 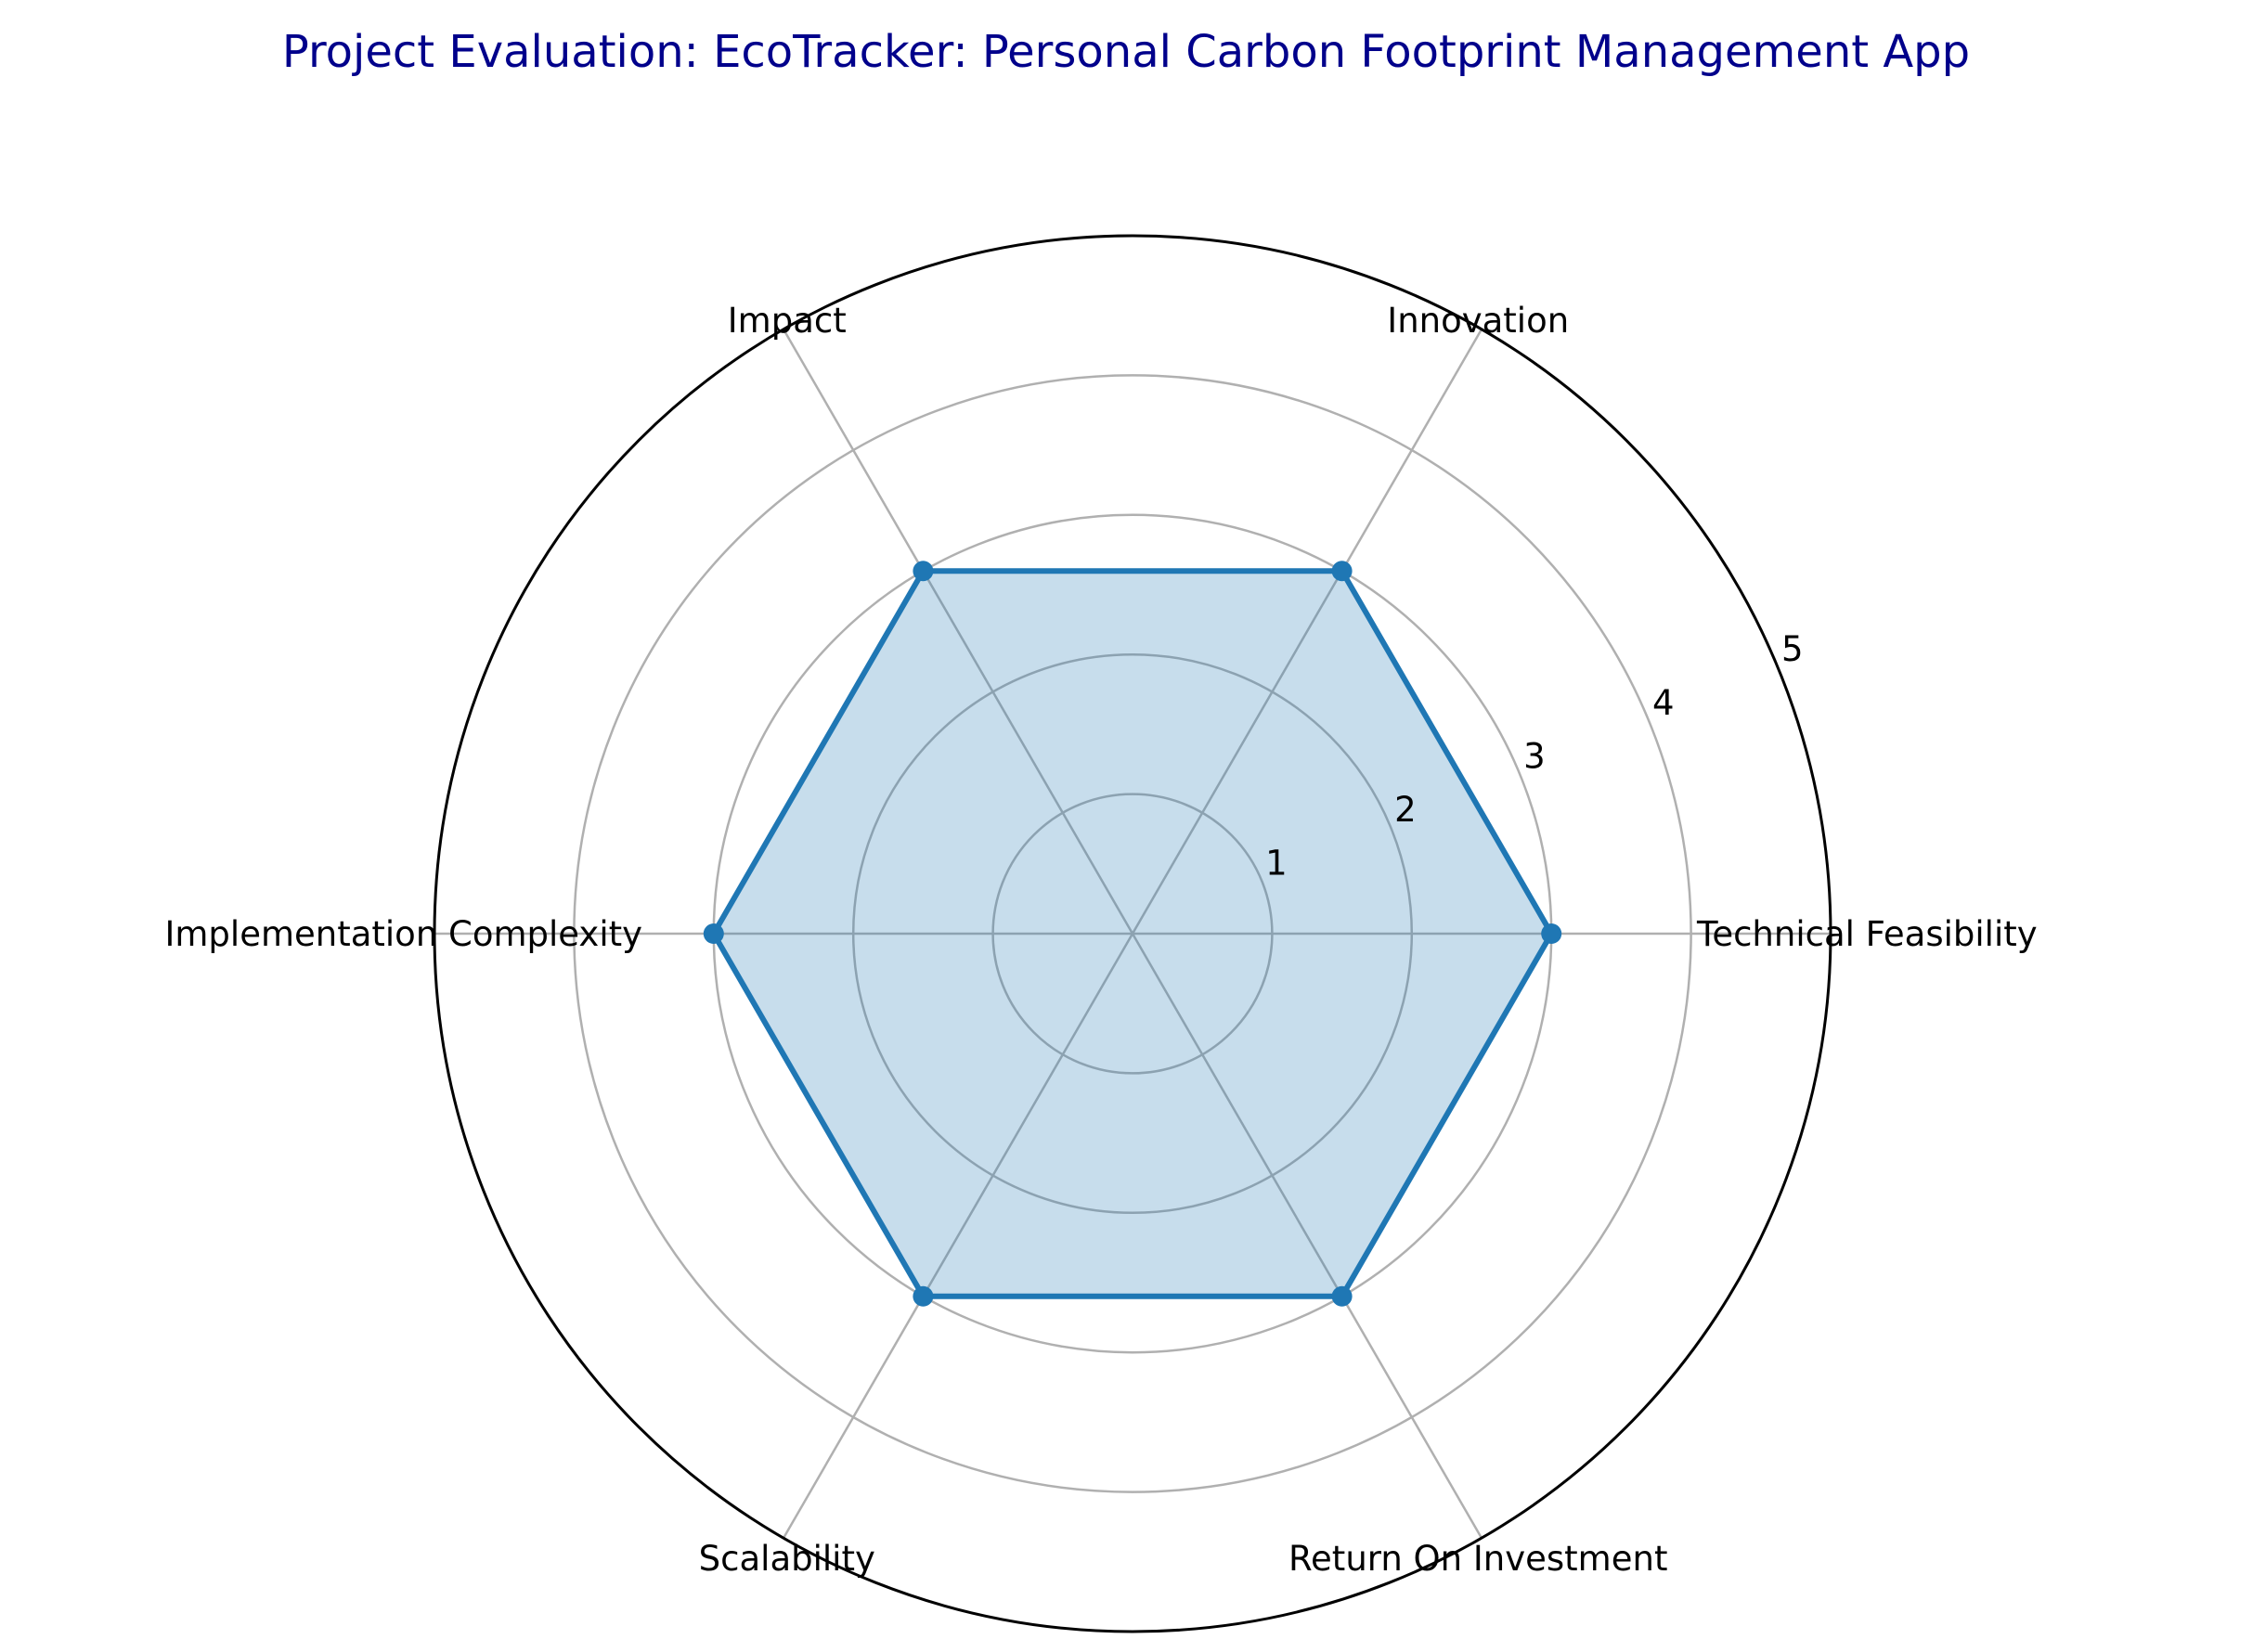 I want to click on r-tick-label-1: 1, so click(x=1276, y=863).